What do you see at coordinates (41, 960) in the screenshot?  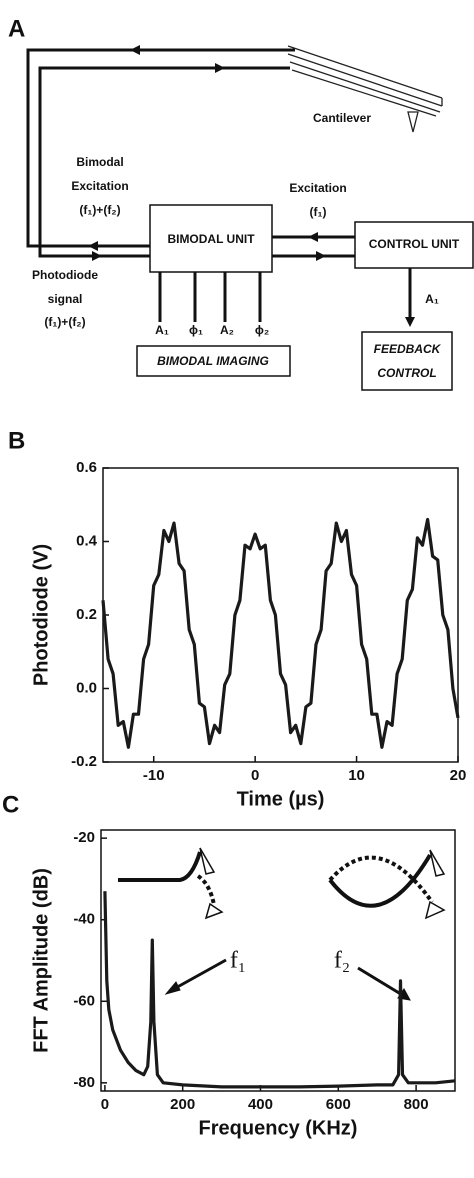 I see `y-axis-label: FFT Amplitude (dB)` at bounding box center [41, 960].